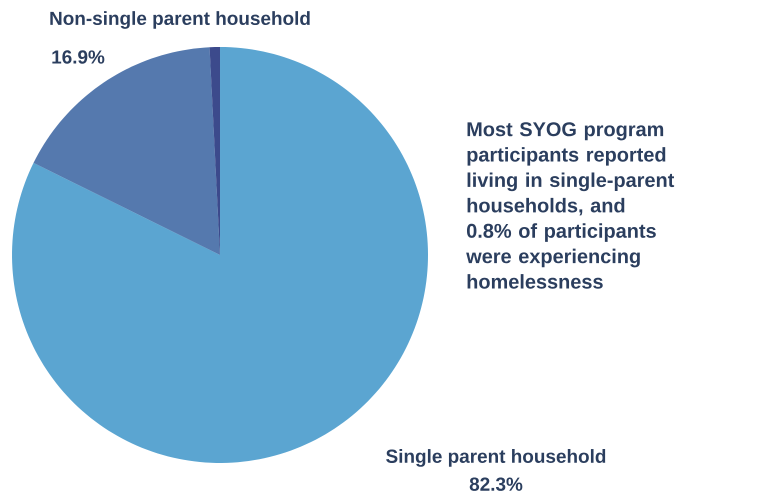 The height and width of the screenshot is (501, 759). I want to click on text: Most SYOG program participants reported living in single-parent households, and 0.8% of participants were experiencing homelessness, so click(570, 205).